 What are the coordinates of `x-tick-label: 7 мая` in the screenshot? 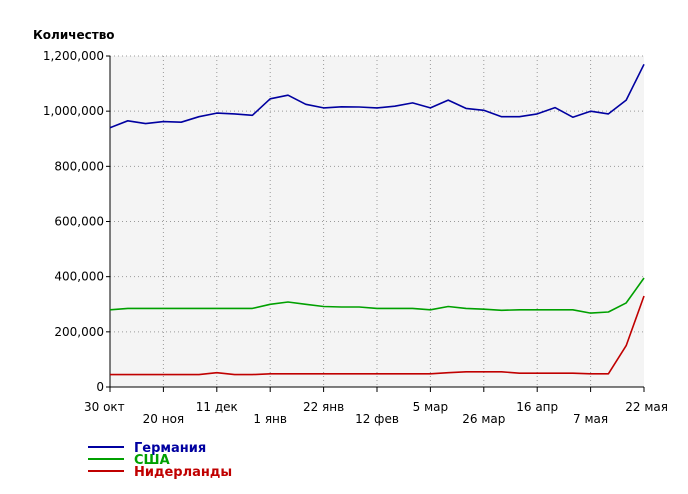 It's located at (590, 419).